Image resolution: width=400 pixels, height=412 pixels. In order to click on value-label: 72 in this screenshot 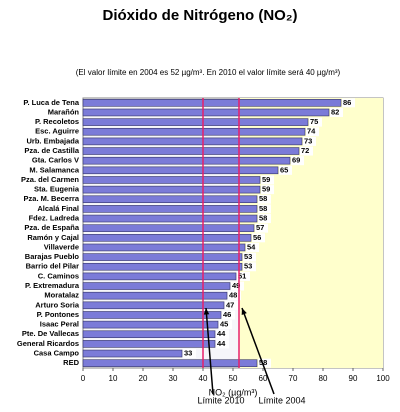, I will do `click(305, 150)`.